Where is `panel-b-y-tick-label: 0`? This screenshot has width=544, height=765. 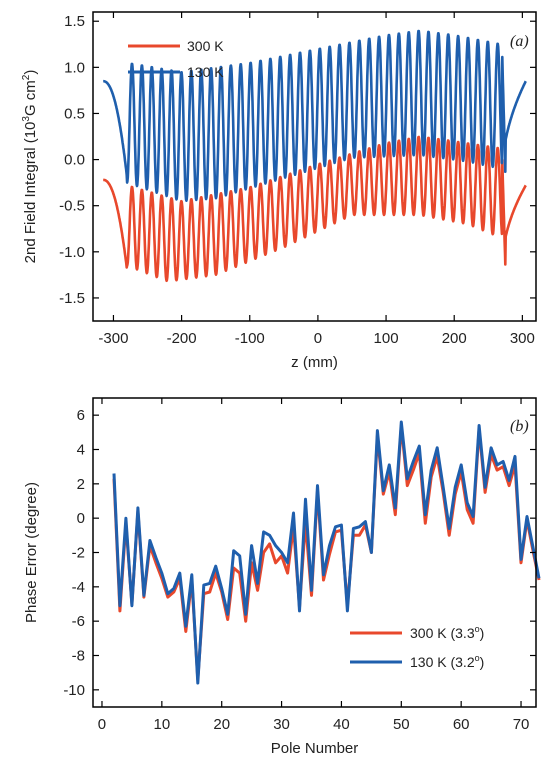
panel-b-y-tick-label: 0 is located at coordinates (81, 518).